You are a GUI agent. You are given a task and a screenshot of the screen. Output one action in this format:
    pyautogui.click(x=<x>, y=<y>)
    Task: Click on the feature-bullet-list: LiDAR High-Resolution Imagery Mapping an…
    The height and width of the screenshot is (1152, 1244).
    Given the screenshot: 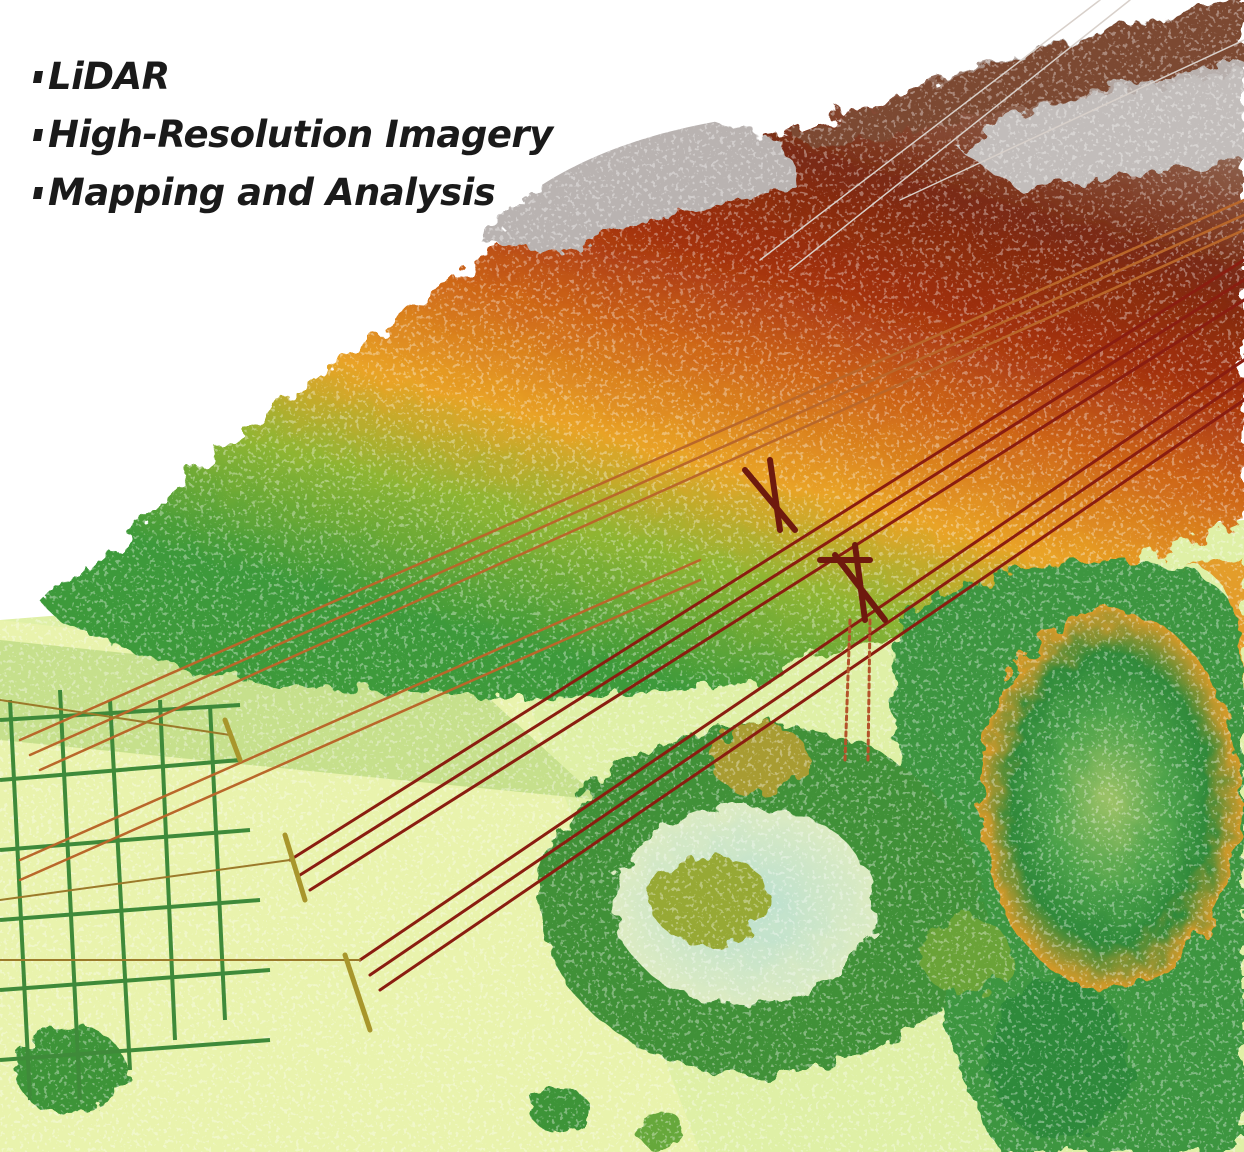 What is the action you would take?
    pyautogui.click(x=292, y=135)
    